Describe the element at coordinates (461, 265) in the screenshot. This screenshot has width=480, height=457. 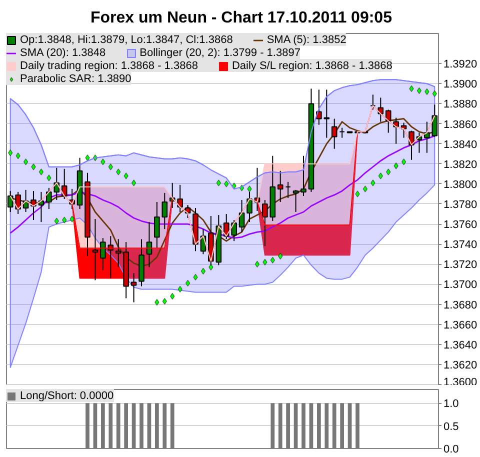
I see `y-tick-label: 1.3720` at that location.